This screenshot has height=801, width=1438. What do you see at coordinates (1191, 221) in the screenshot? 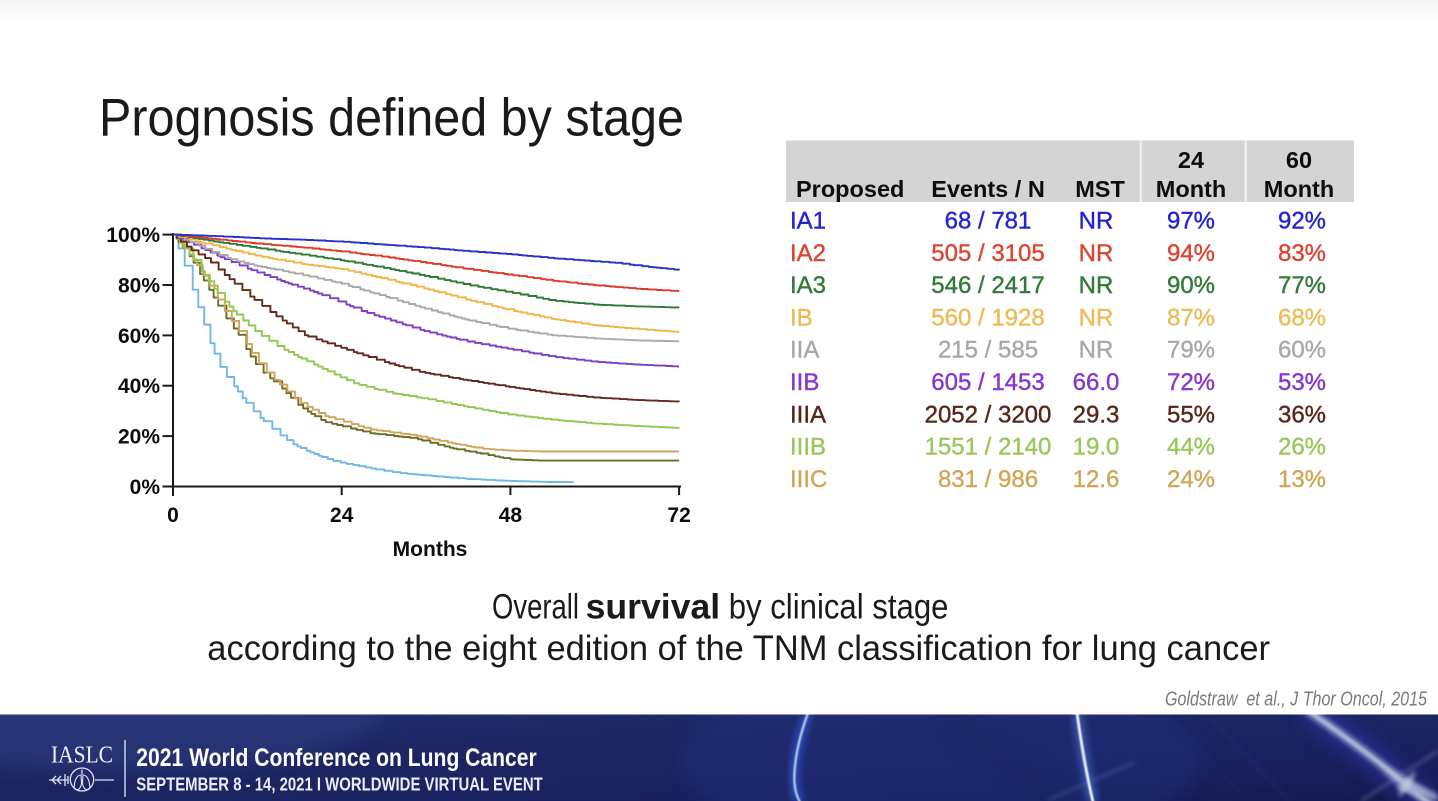
I see `svg-text: 97%` at bounding box center [1191, 221].